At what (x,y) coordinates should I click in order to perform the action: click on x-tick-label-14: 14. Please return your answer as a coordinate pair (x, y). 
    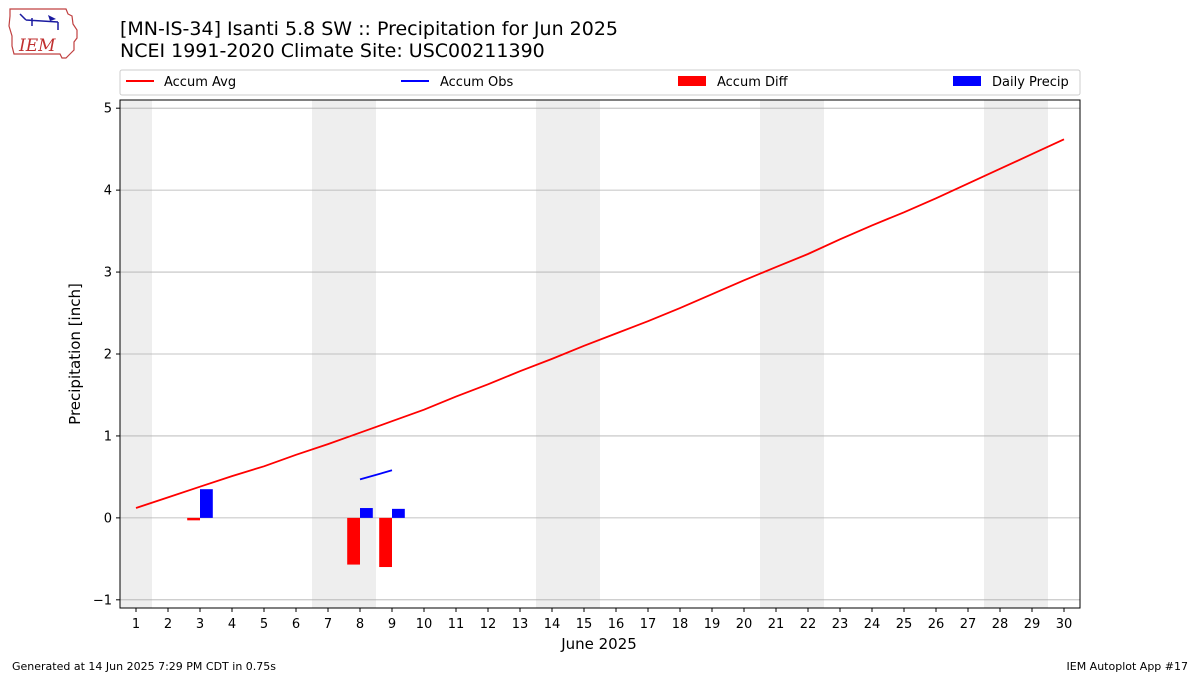
    Looking at the image, I should click on (552, 624).